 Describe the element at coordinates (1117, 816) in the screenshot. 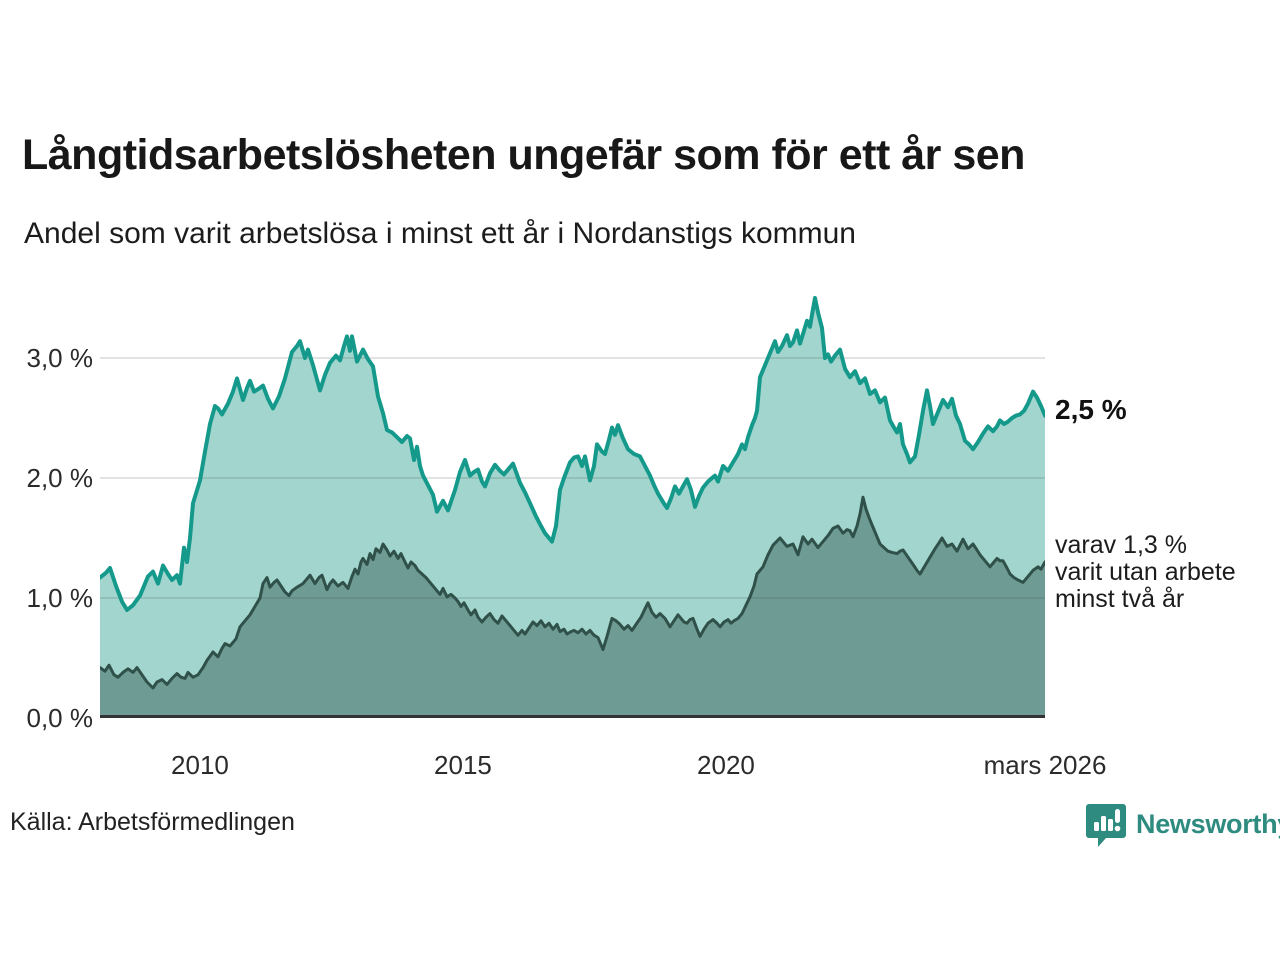

I see `logo-exclamation-bar` at that location.